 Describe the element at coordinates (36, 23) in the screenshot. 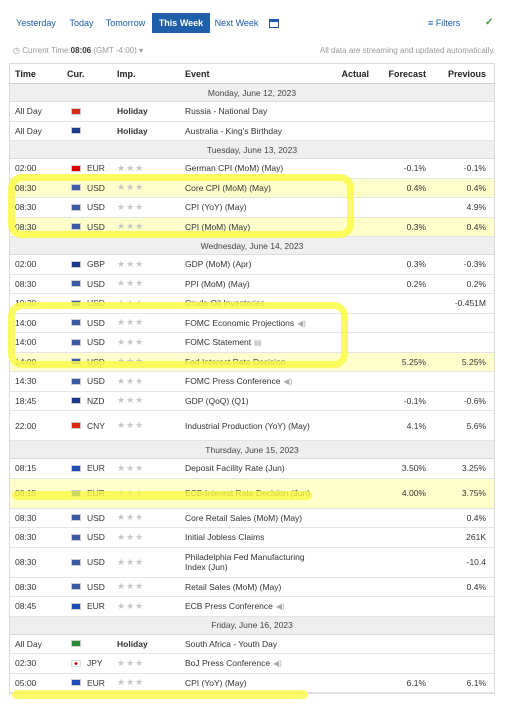

I see `tab-yesterday: Yesterday` at that location.